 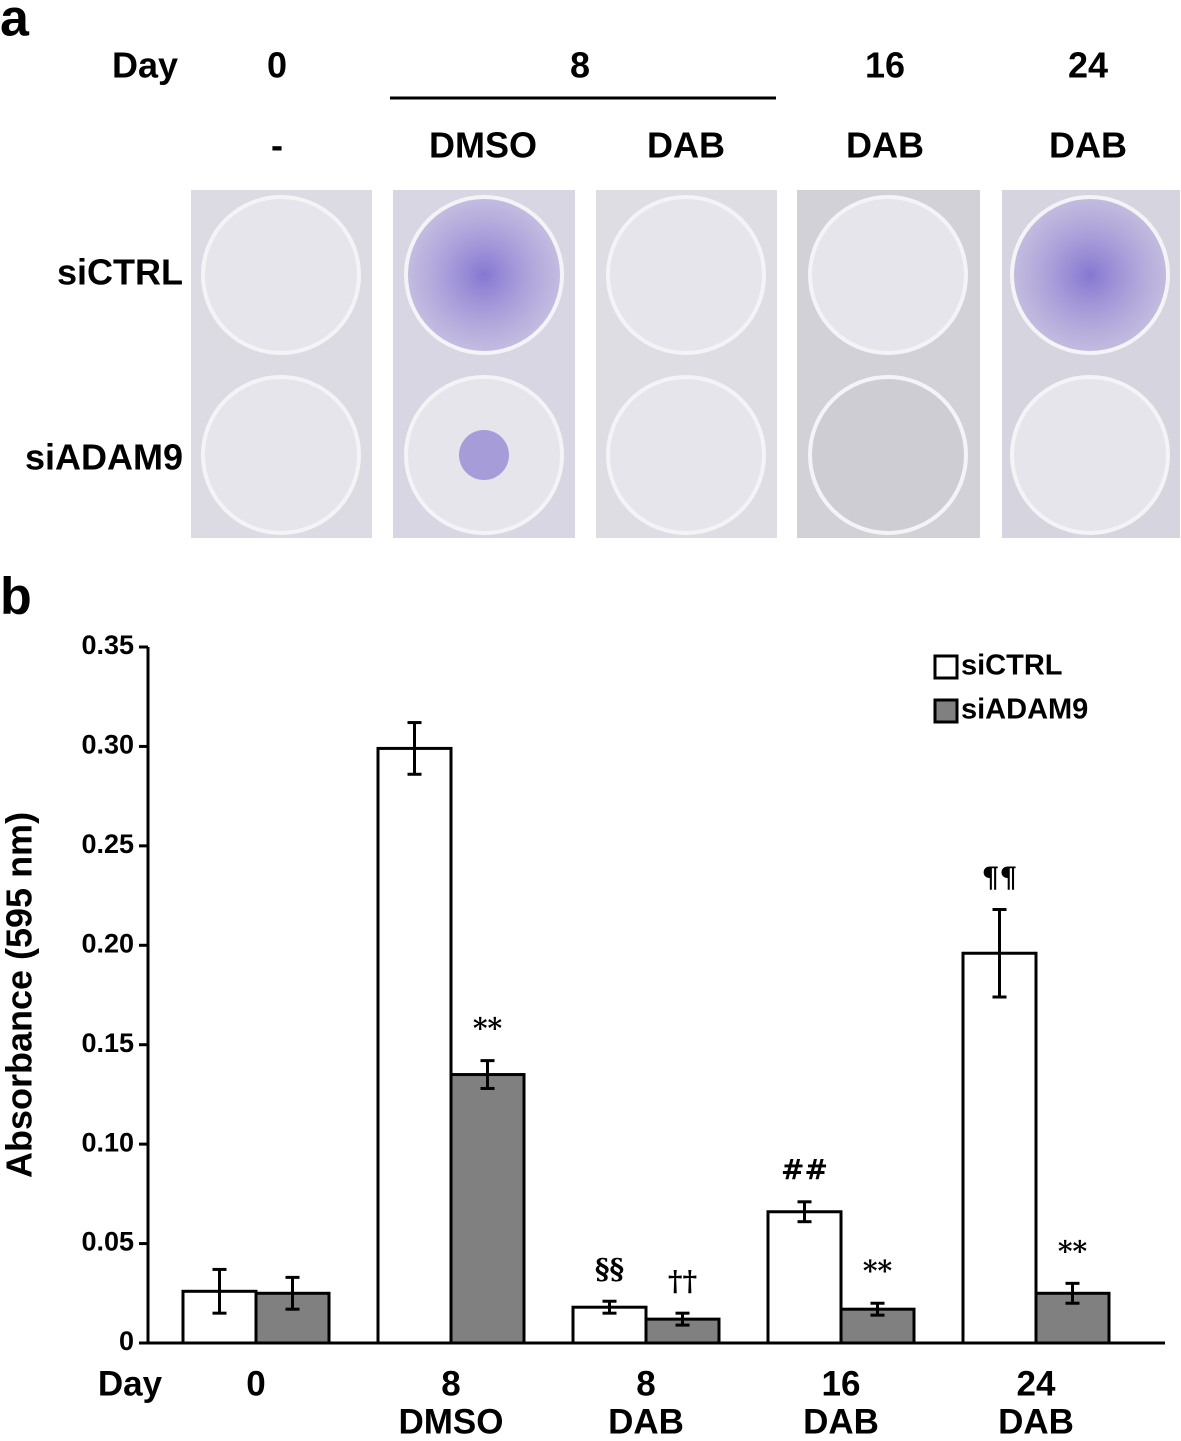 I want to click on row-label: siCTRL, so click(x=120, y=272).